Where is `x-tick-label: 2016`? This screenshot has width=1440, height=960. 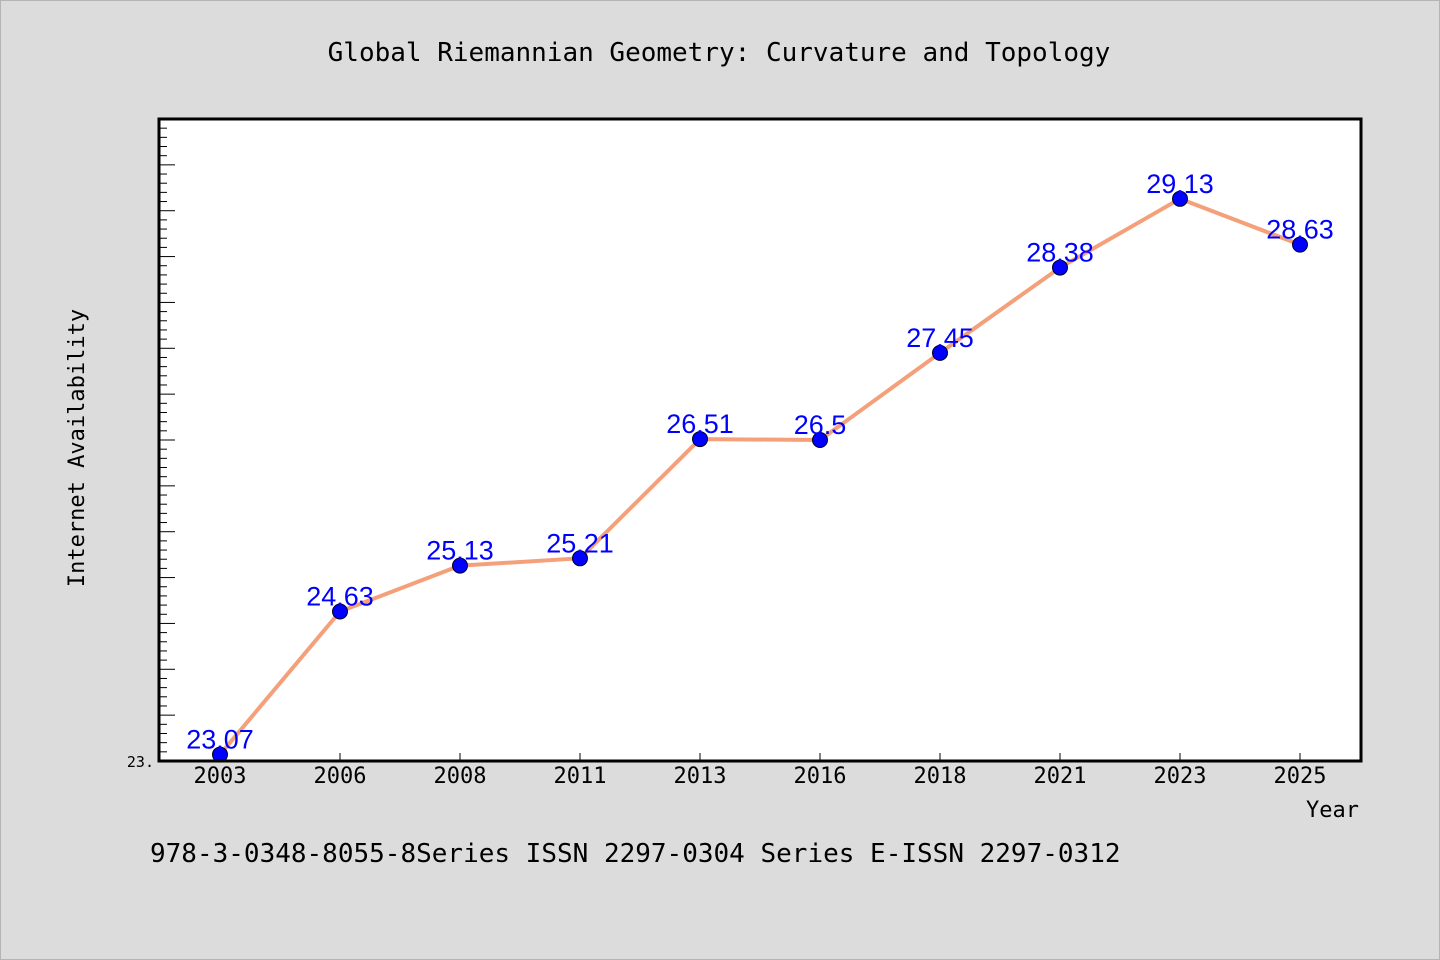 x-tick-label: 2016 is located at coordinates (820, 776).